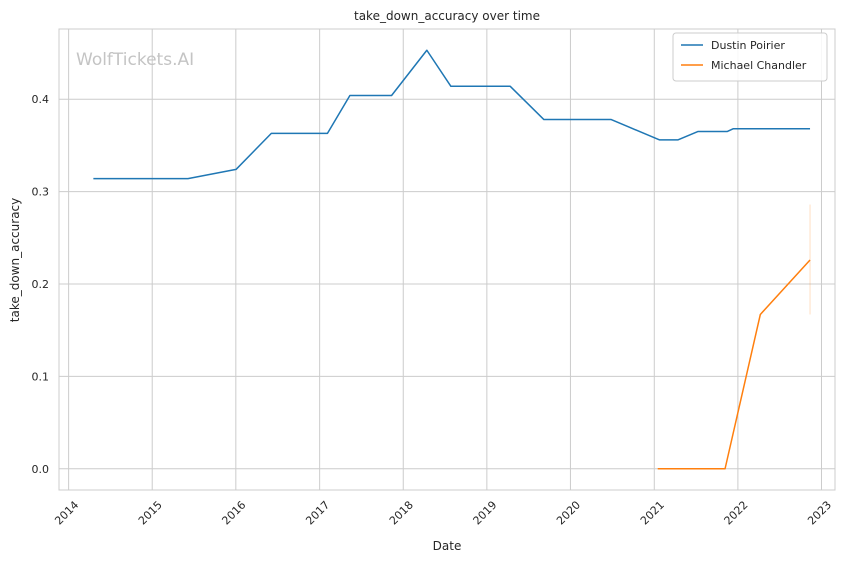 The width and height of the screenshot is (844, 561). I want to click on x-tick-label: 2018, so click(401, 512).